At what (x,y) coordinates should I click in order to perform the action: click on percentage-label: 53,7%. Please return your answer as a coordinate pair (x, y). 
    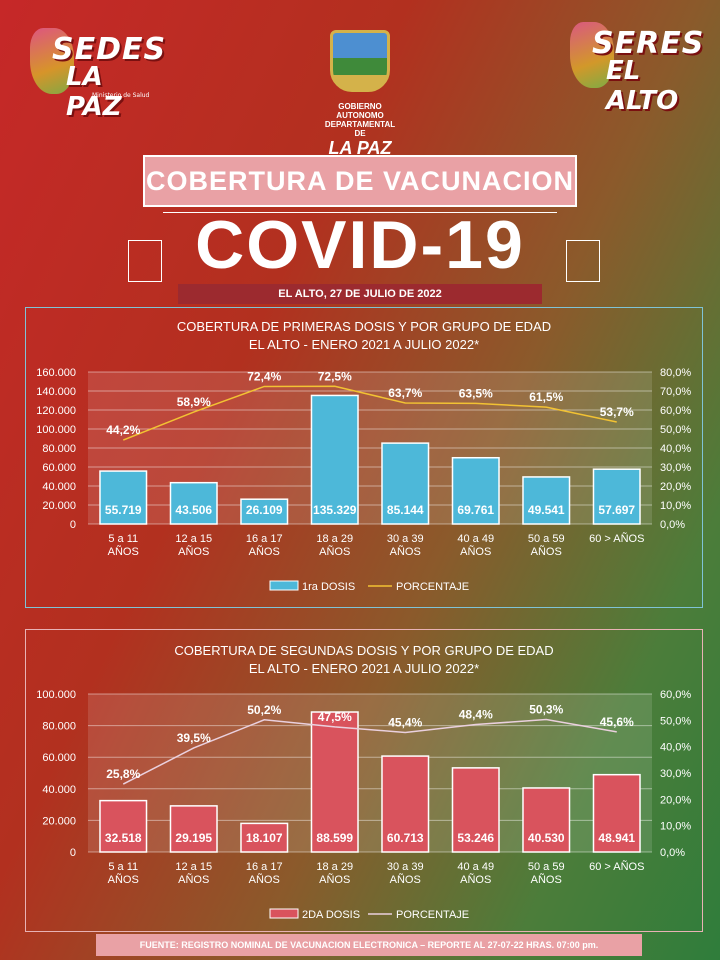
    Looking at the image, I should click on (617, 412).